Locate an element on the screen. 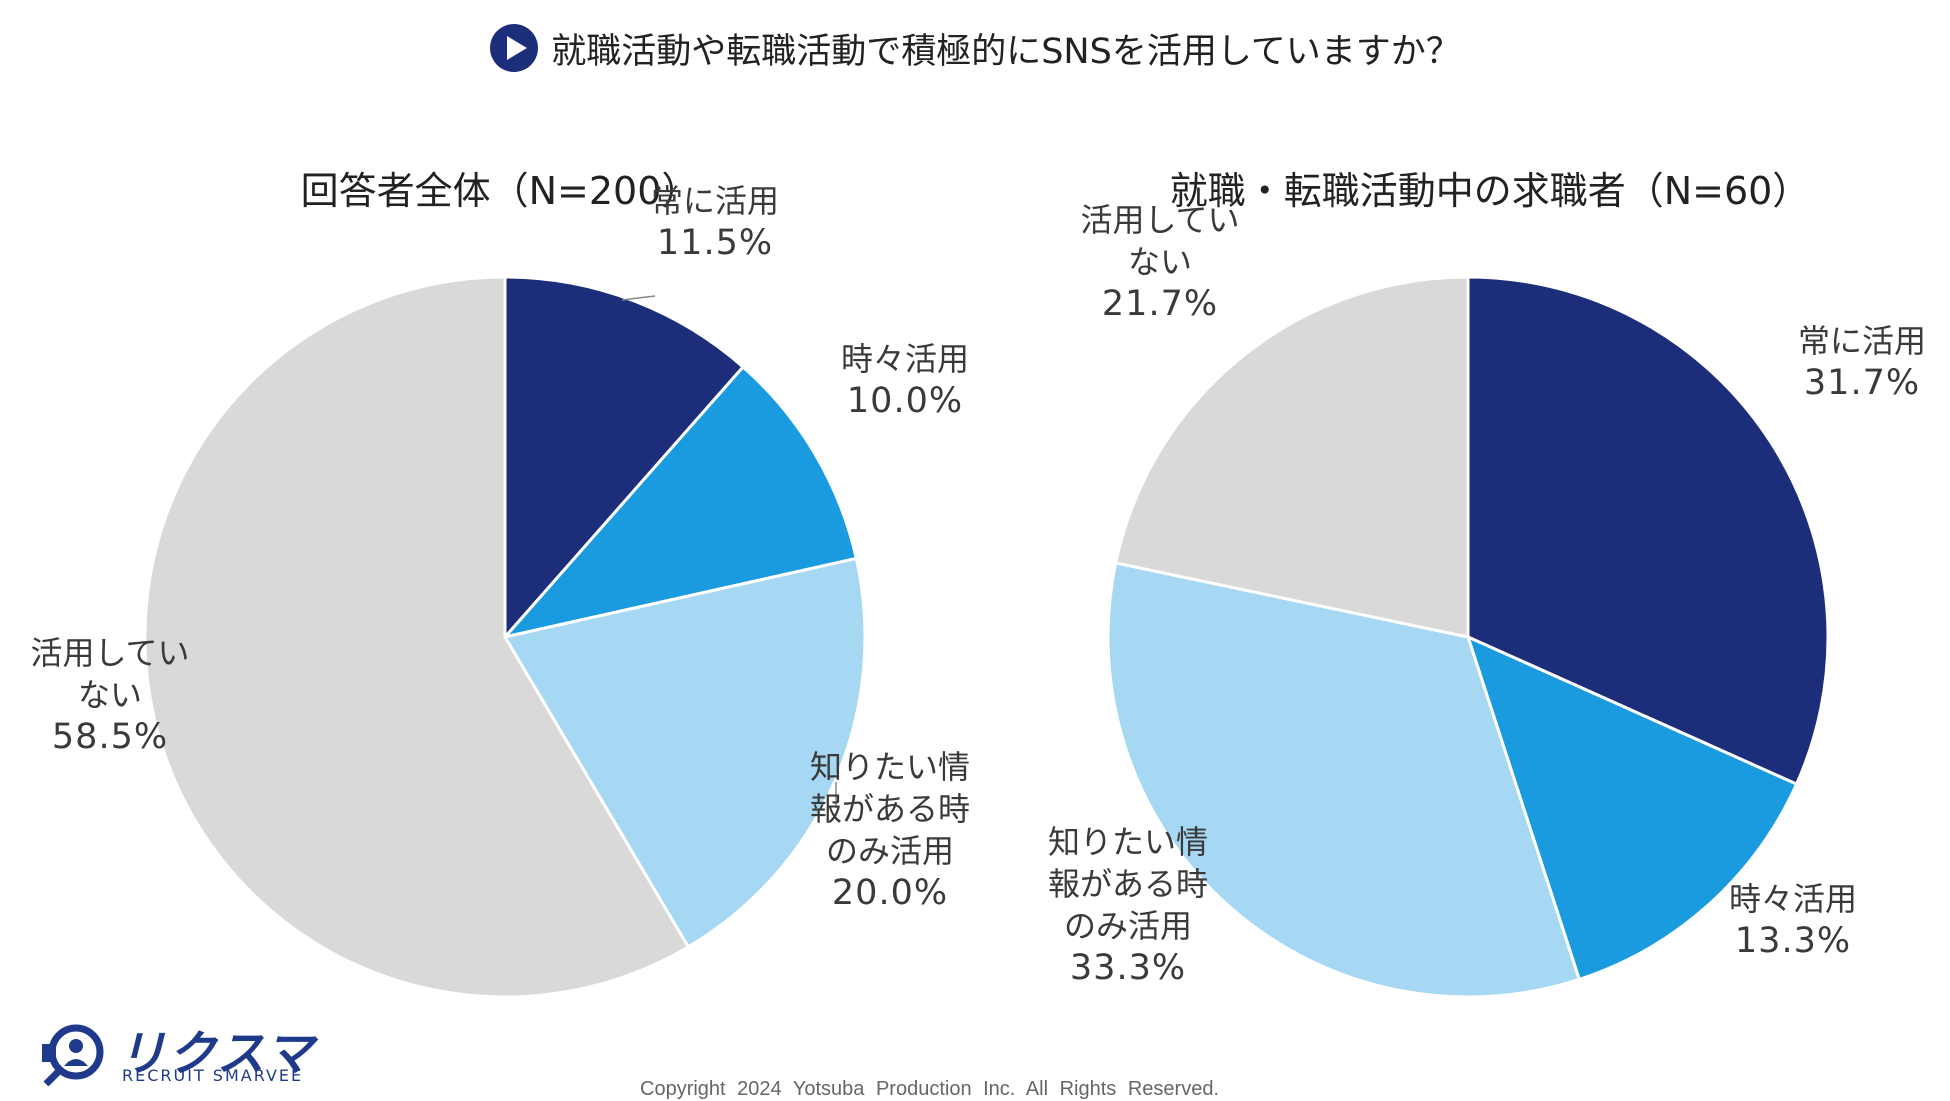 This screenshot has height=1101, width=1950. slice-value-label: 11.5% is located at coordinates (715, 243).